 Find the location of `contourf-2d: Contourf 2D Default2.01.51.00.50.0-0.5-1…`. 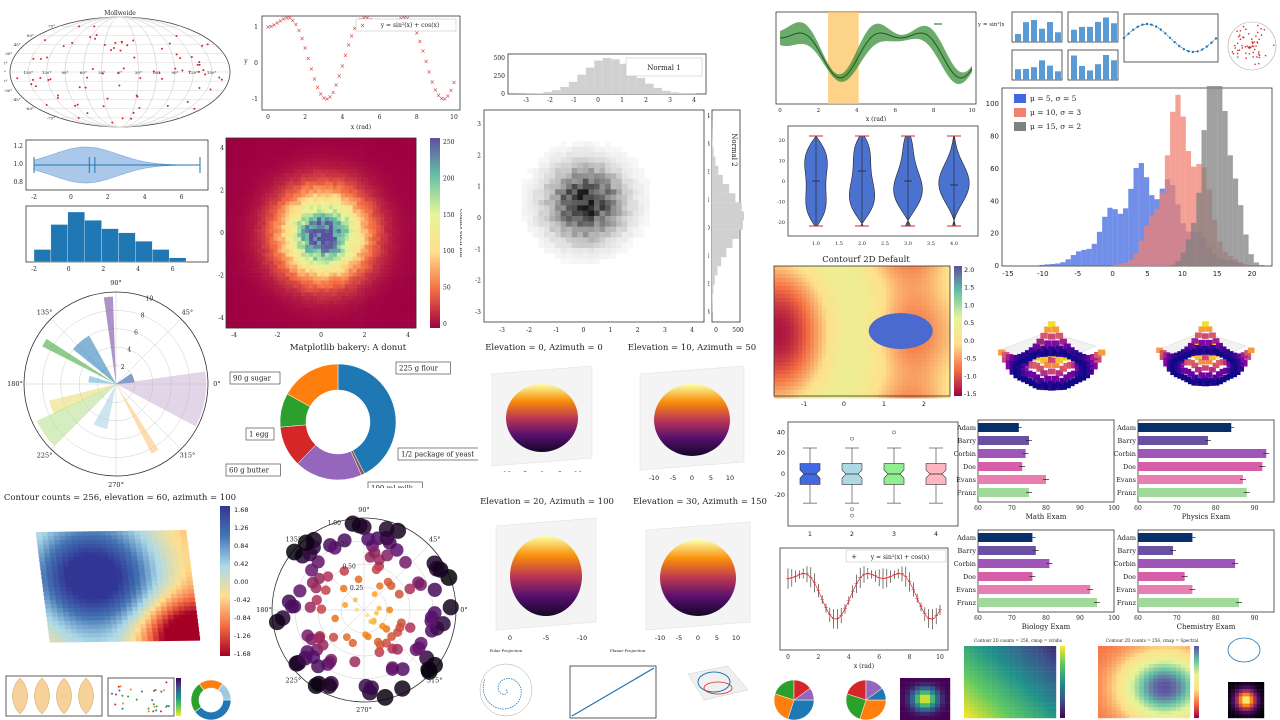

contourf-2d: Contourf 2D Default2.01.51.00.50.0-0.5-1… is located at coordinates (875, 331).